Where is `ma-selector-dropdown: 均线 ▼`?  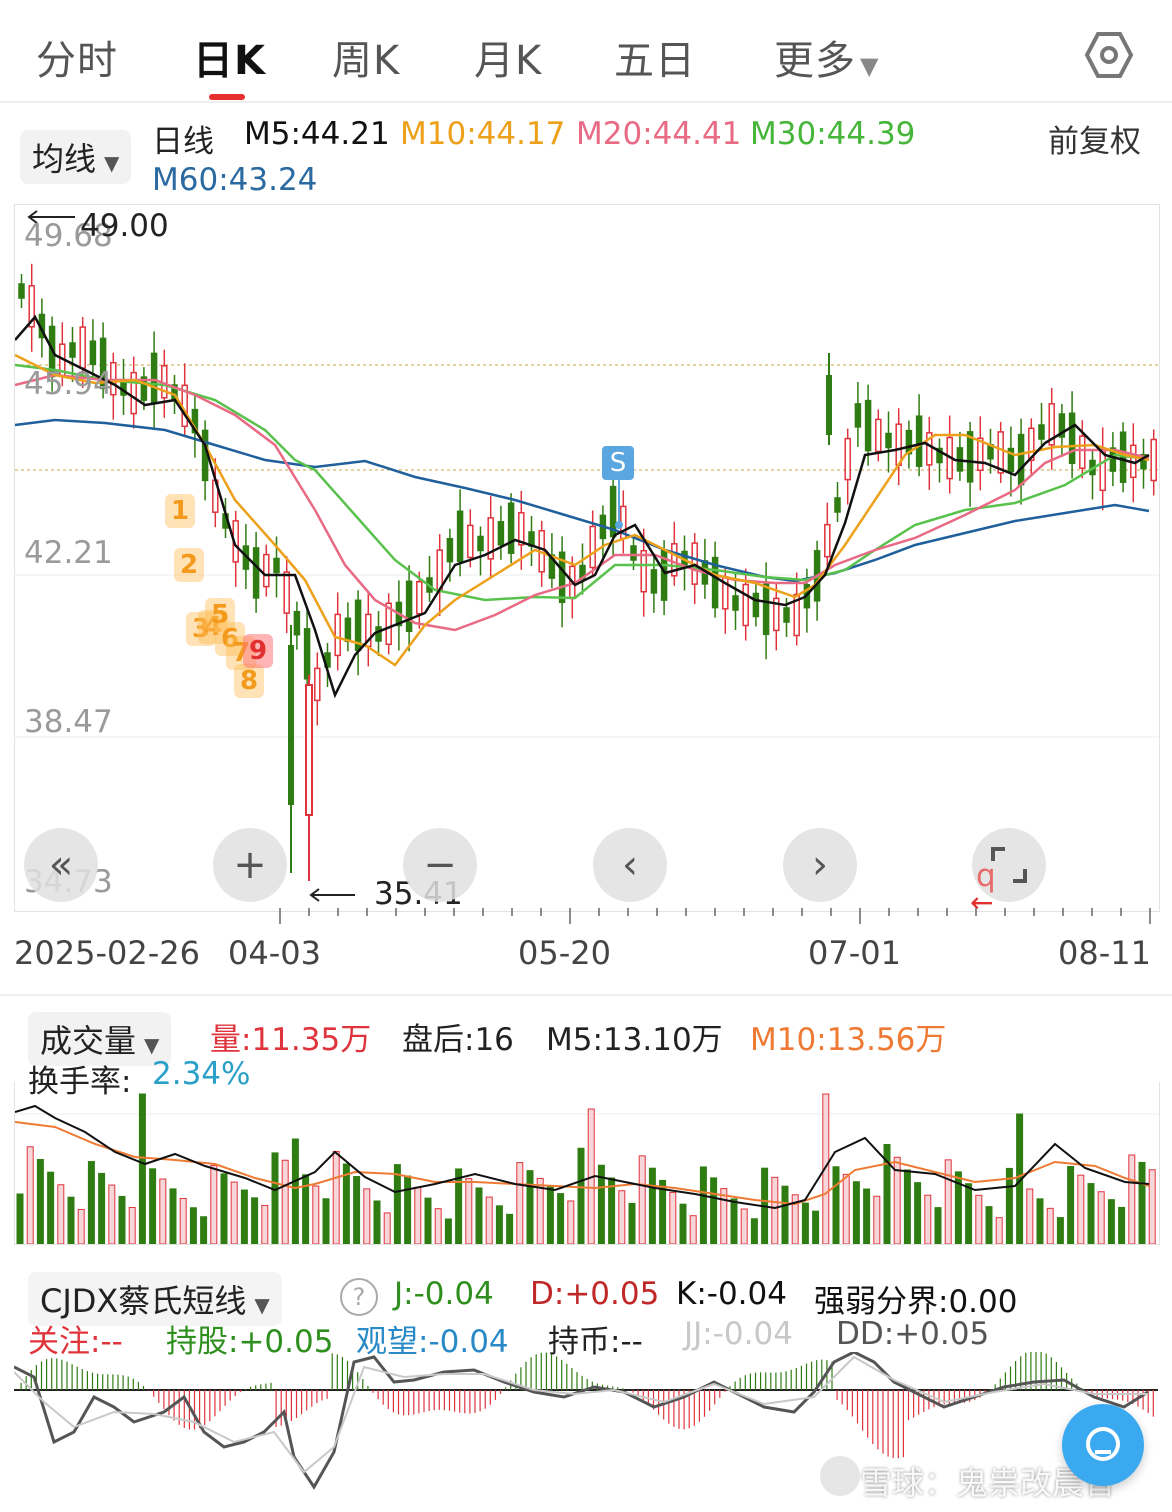 ma-selector-dropdown: 均线 ▼ is located at coordinates (76, 157).